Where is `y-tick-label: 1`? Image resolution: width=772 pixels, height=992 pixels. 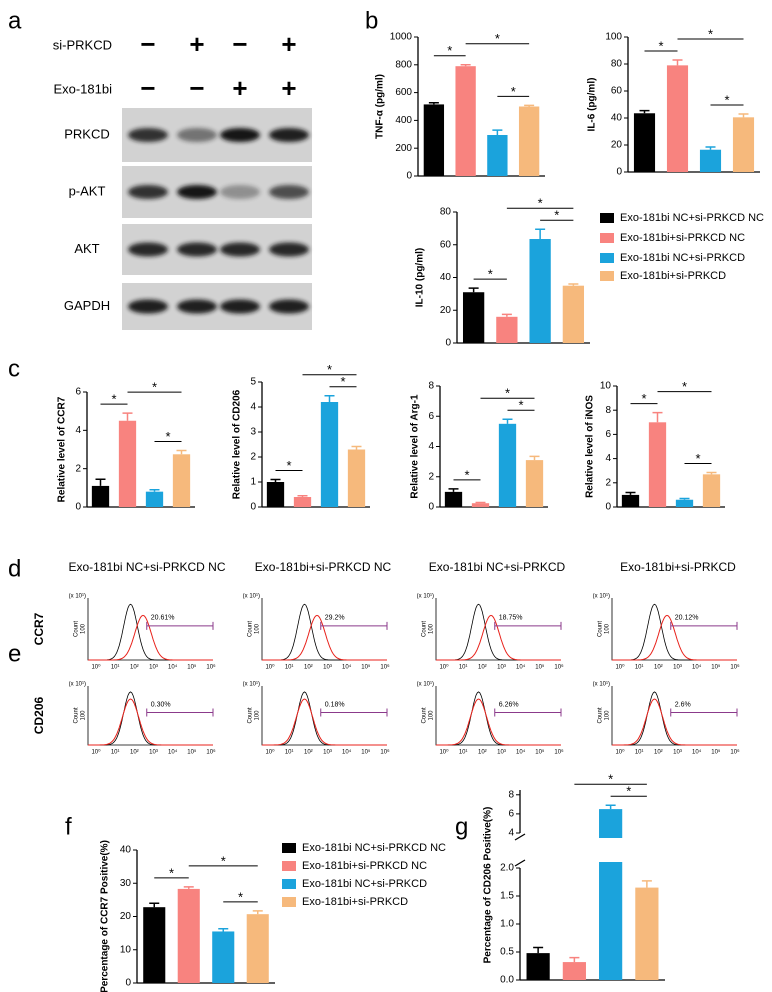
y-tick-label: 1 is located at coordinates (253, 482).